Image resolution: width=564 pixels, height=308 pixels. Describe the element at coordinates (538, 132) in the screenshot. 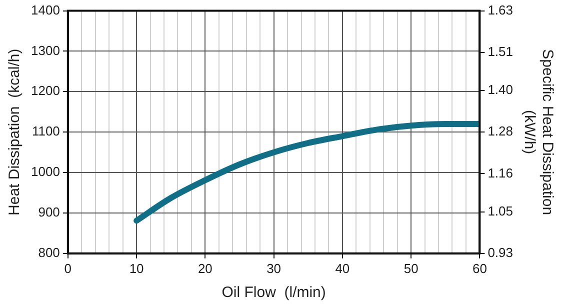

I see `y2-axis-title: Specific Heat Dissipation (kW/h)` at that location.